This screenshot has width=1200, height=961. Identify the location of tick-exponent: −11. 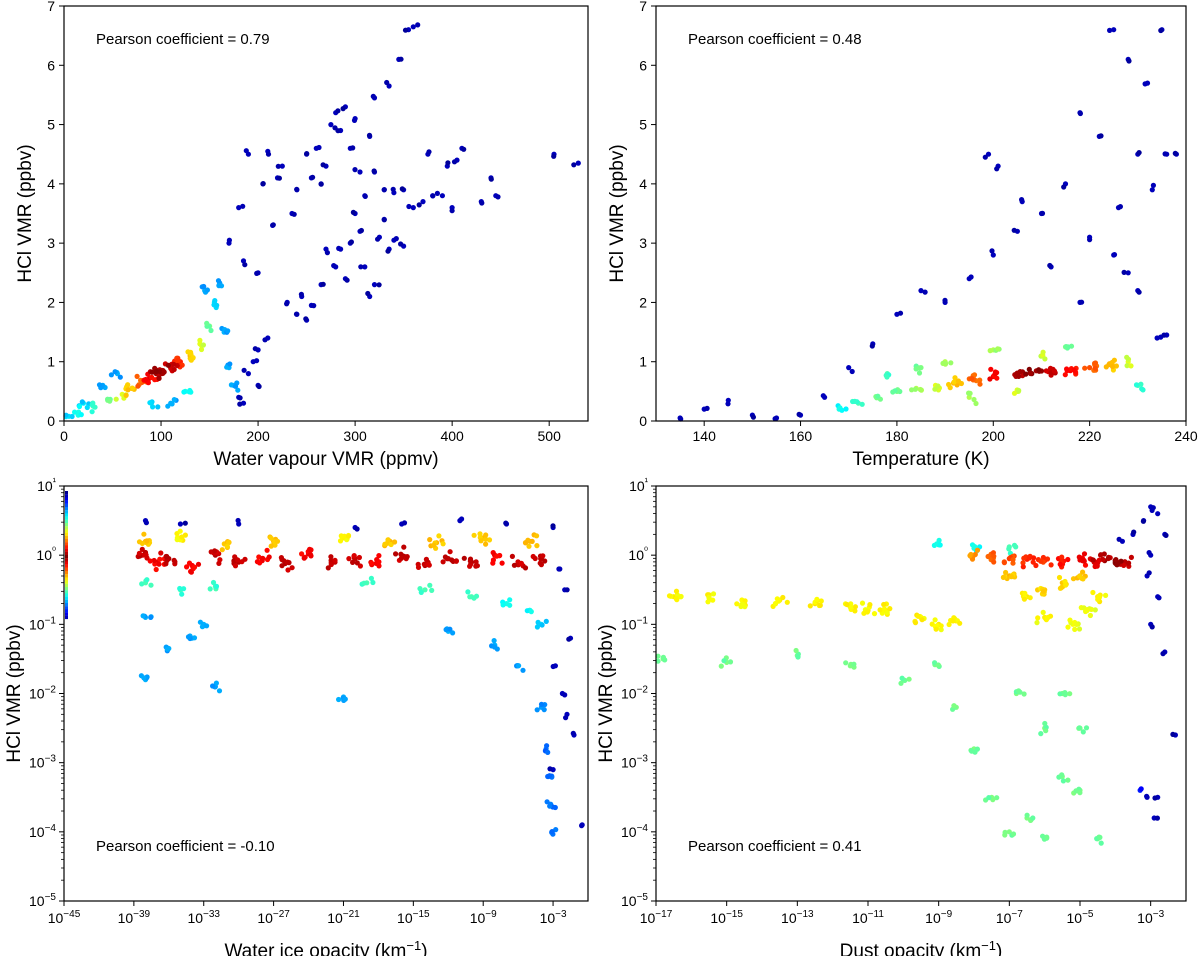
(876, 914).